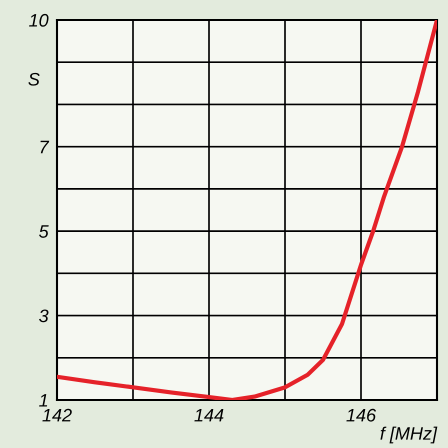 The width and height of the screenshot is (448, 448). What do you see at coordinates (44, 315) in the screenshot?
I see `y-tick-label: 3` at bounding box center [44, 315].